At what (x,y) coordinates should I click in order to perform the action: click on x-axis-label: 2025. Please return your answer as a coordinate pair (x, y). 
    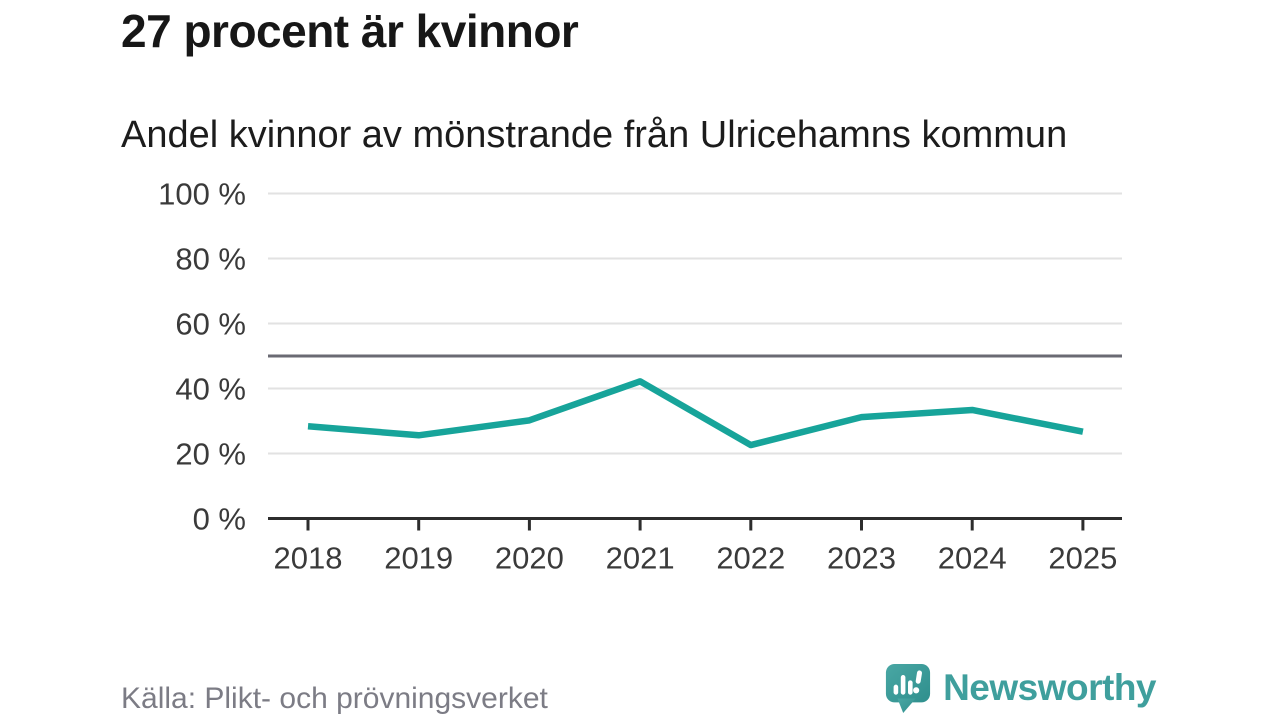
    Looking at the image, I should click on (1082, 558).